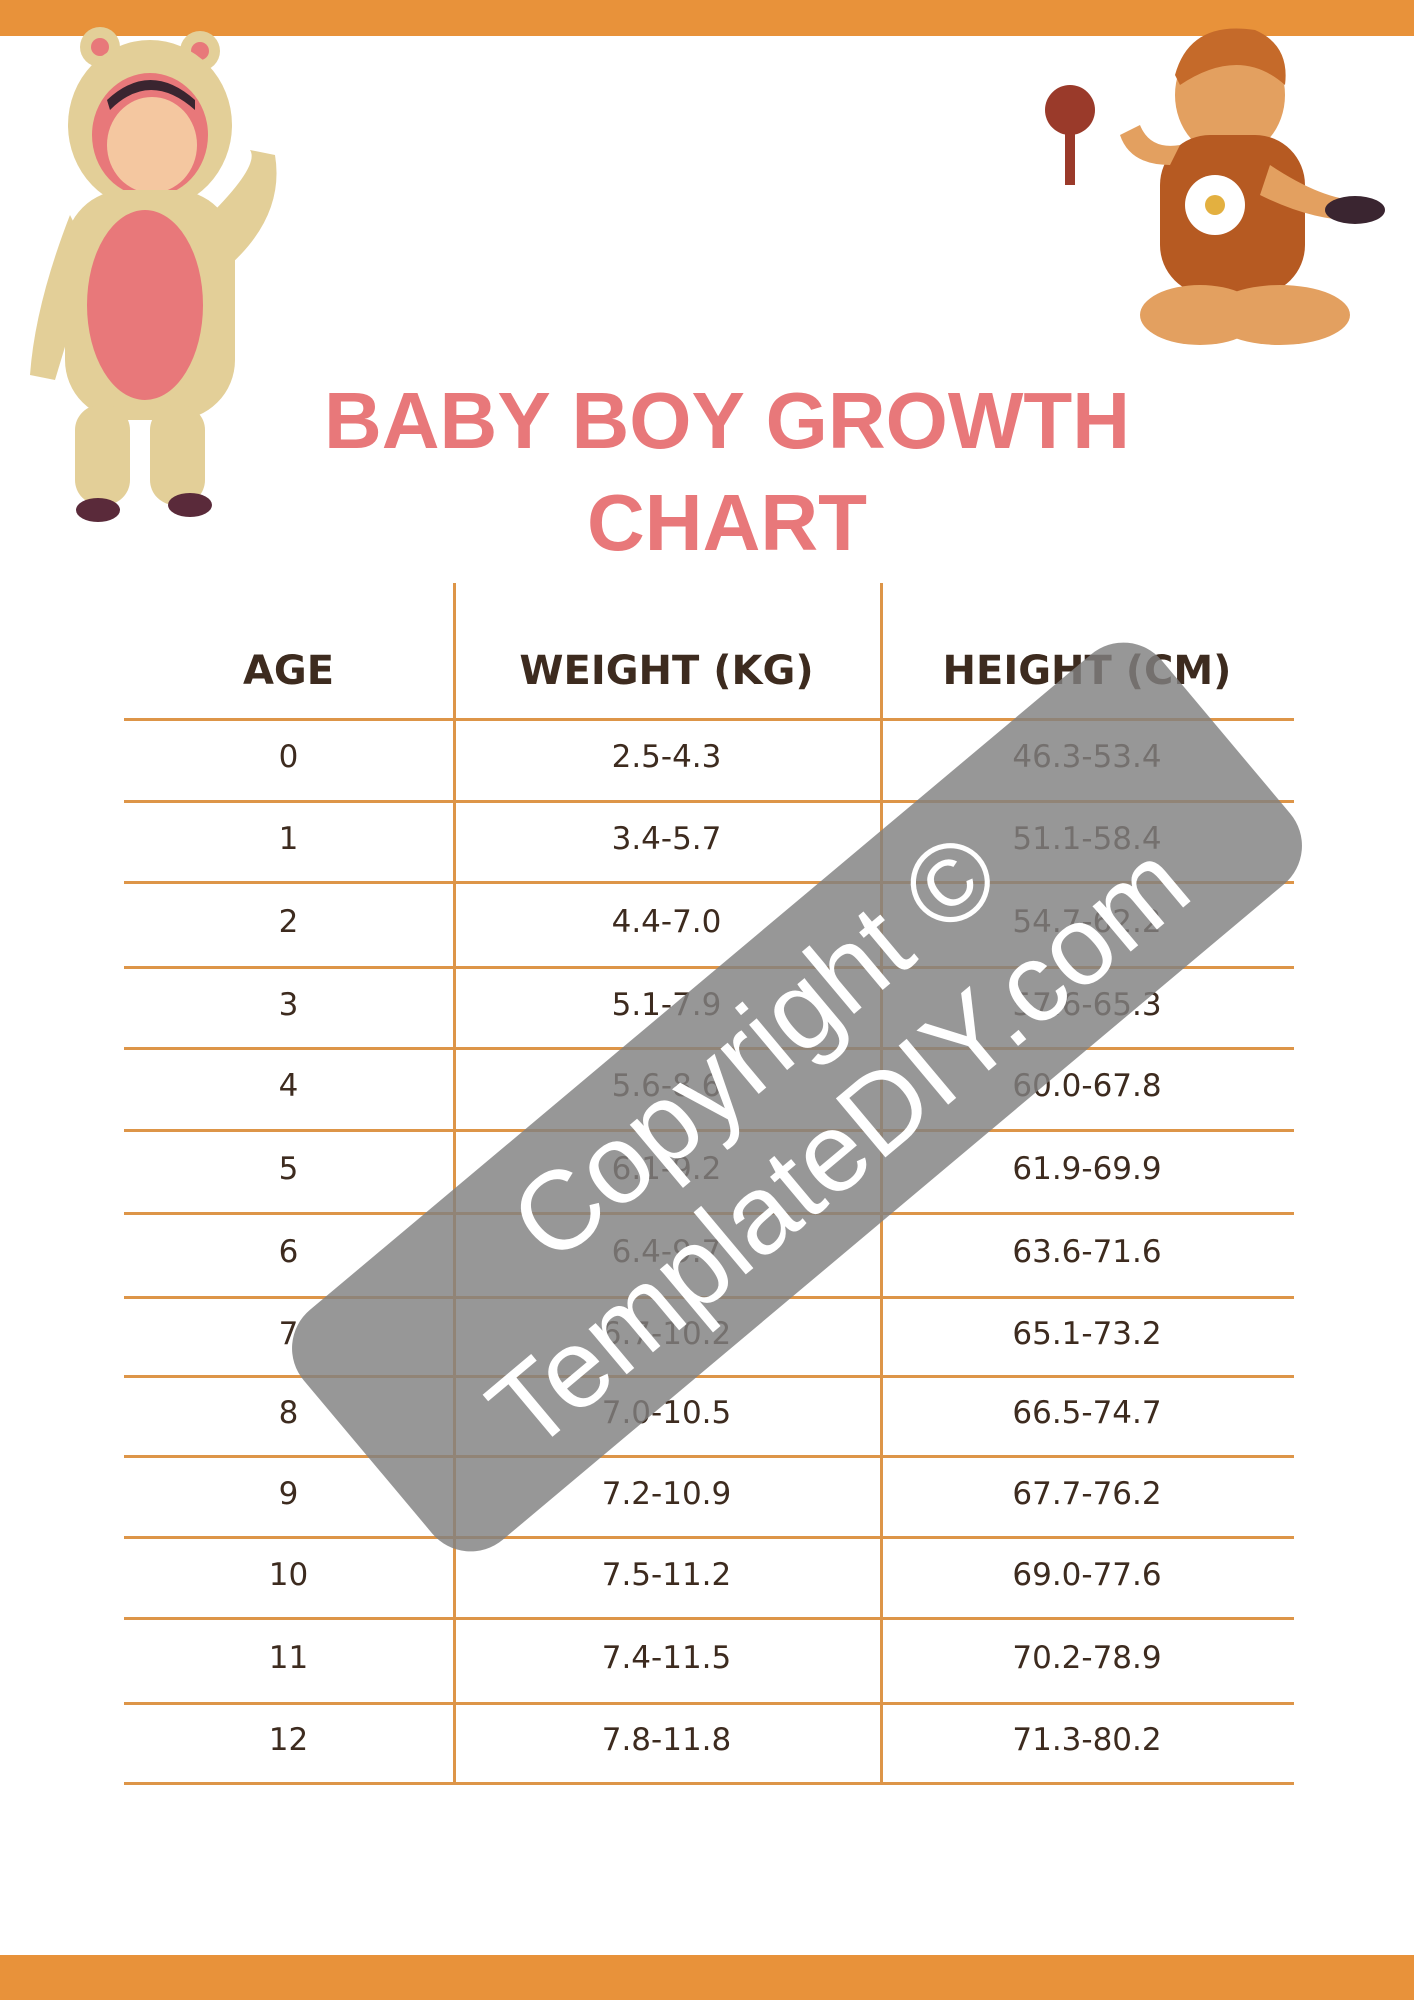 The height and width of the screenshot is (2000, 1414). What do you see at coordinates (1087, 1168) in the screenshot?
I see `range-cell: 61.9-69.9` at bounding box center [1087, 1168].